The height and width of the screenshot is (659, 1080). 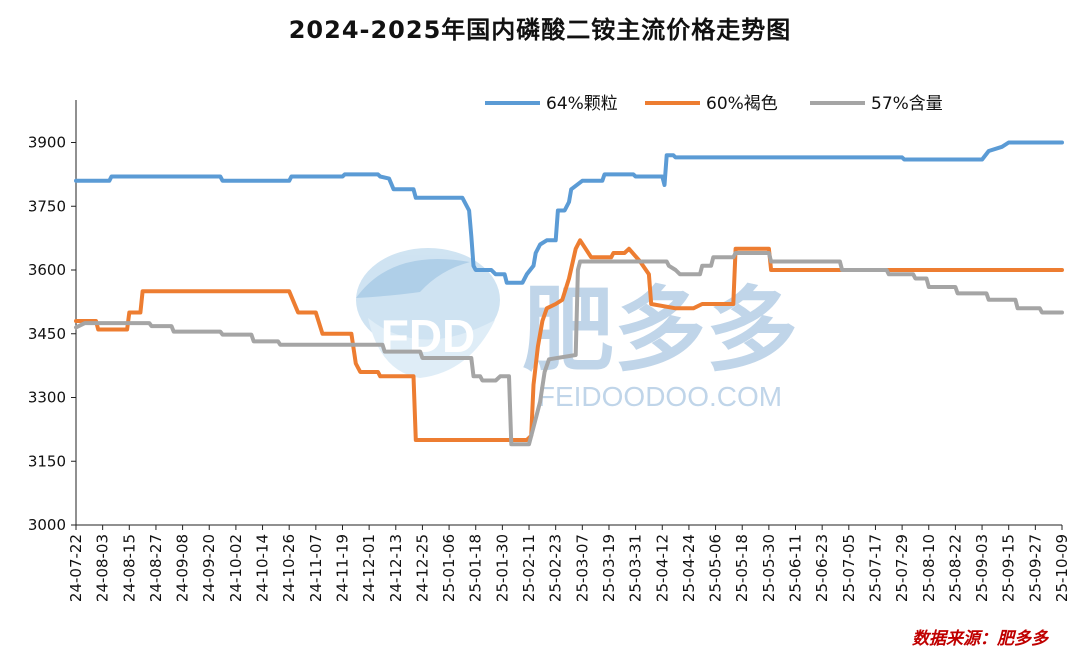 What do you see at coordinates (47, 143) in the screenshot?
I see `y-tick-label: 3900` at bounding box center [47, 143].